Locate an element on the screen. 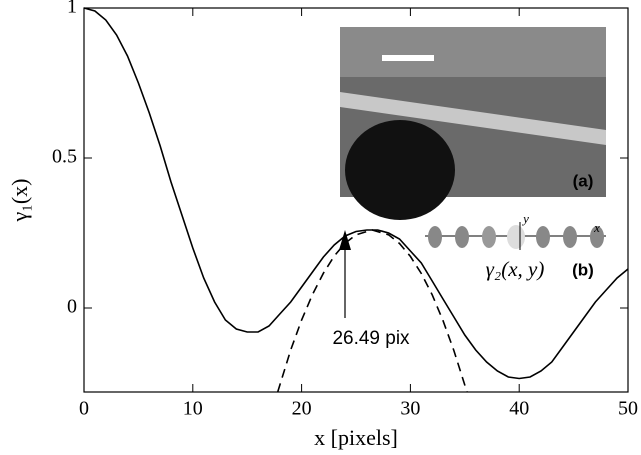 The width and height of the screenshot is (641, 455). x-tick-label: 0 is located at coordinates (84, 409).